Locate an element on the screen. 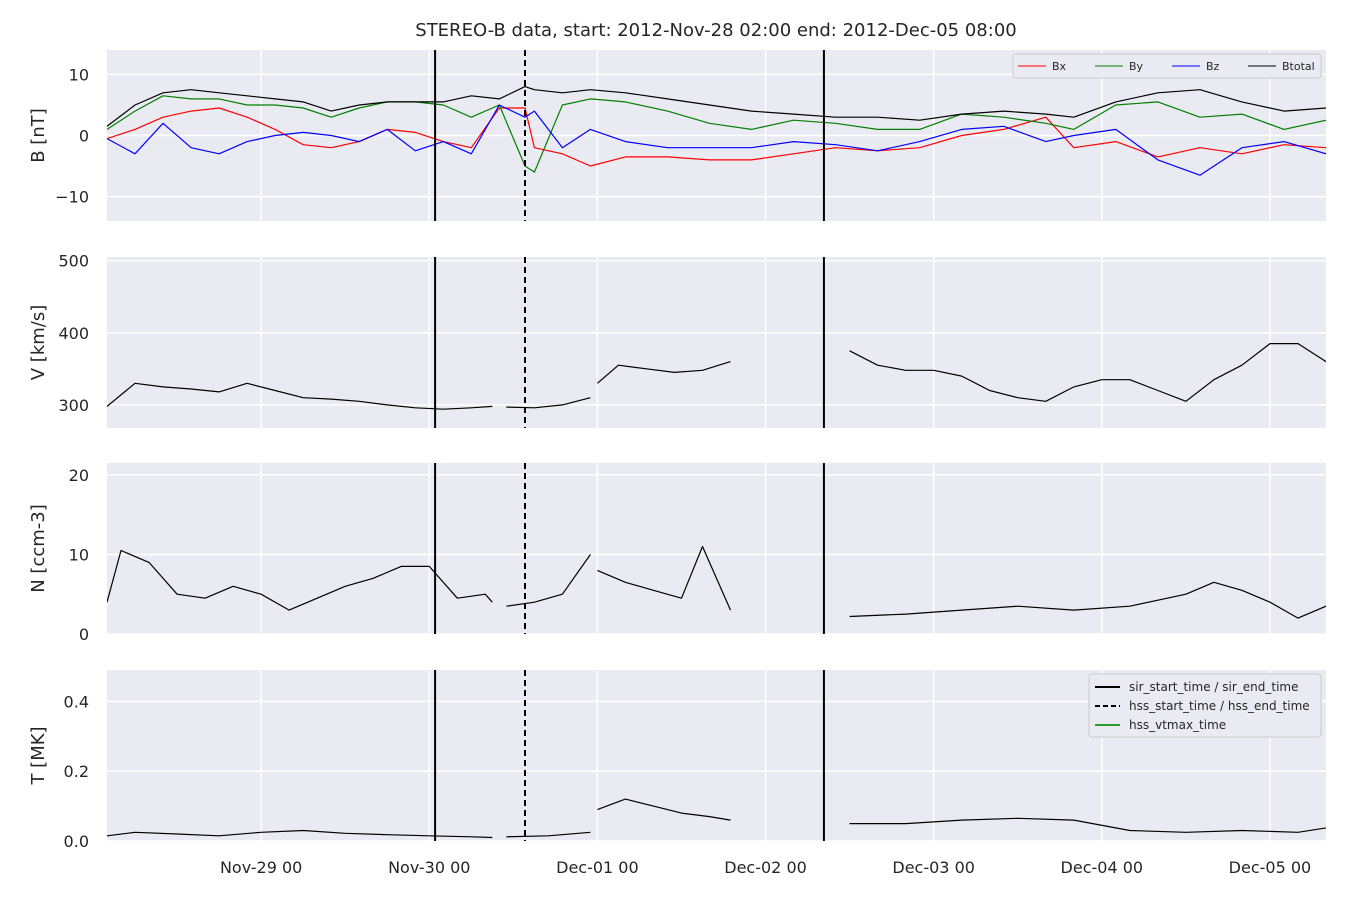 This screenshot has height=900, width=1350. y-axis-label: T [MK] is located at coordinates (38, 755).